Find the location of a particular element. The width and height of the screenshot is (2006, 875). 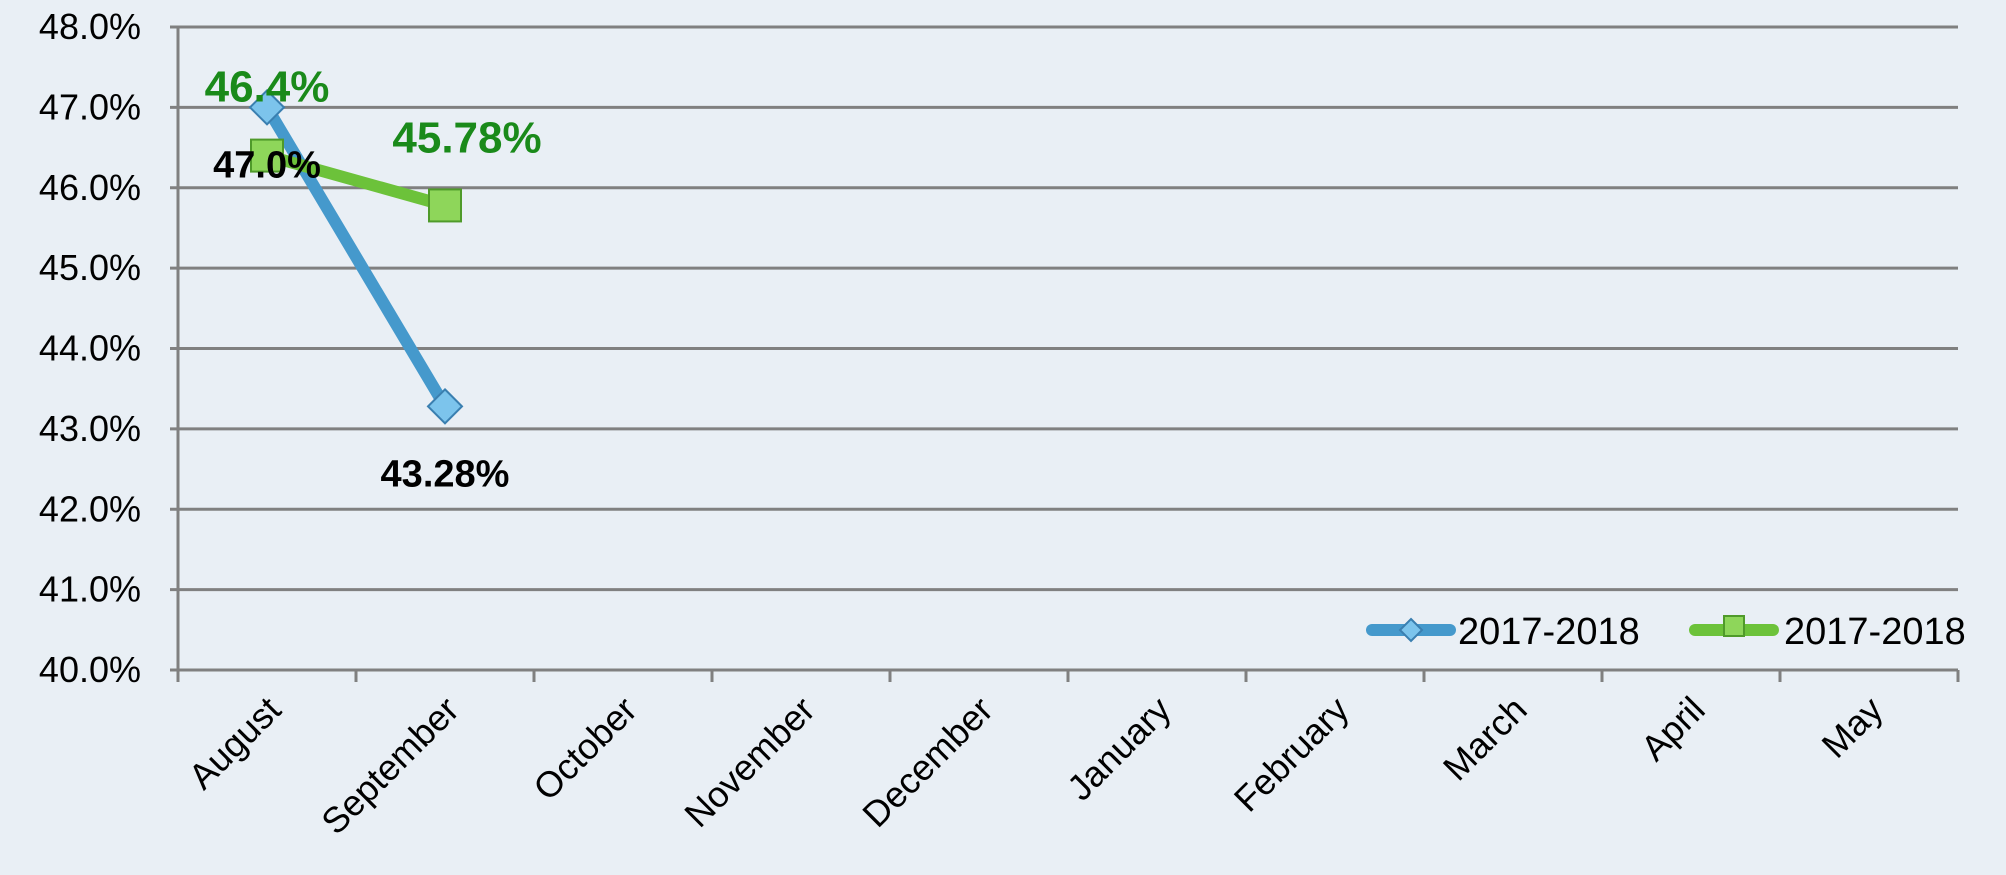

series-group is located at coordinates (356, 256).